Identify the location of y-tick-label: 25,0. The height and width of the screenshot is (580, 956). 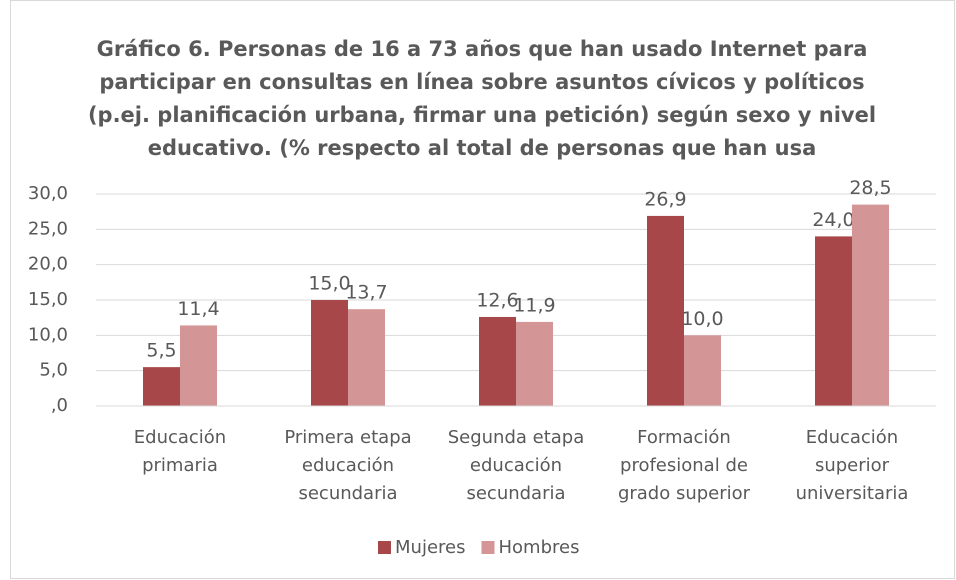
(48, 228).